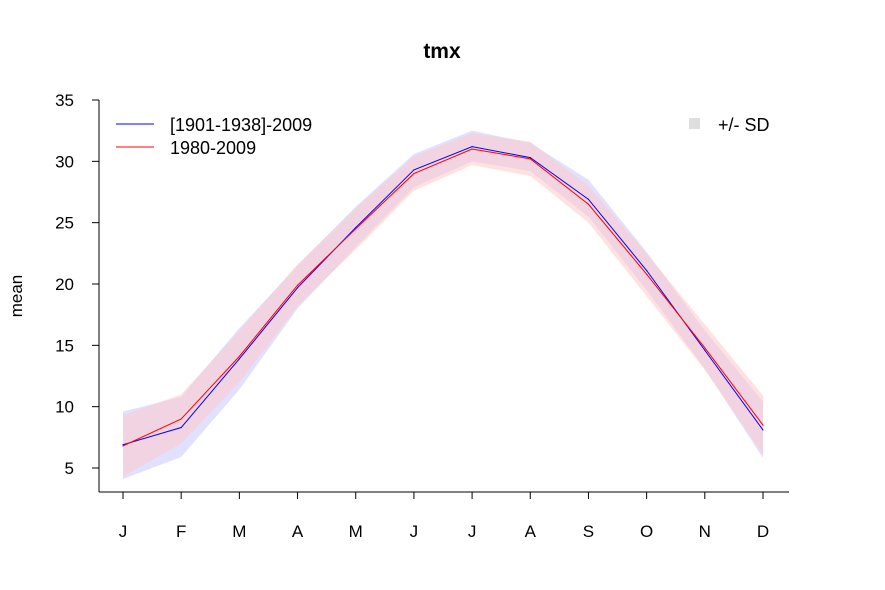 The image size is (885, 590). I want to click on chart-title: tmx, so click(442, 51).